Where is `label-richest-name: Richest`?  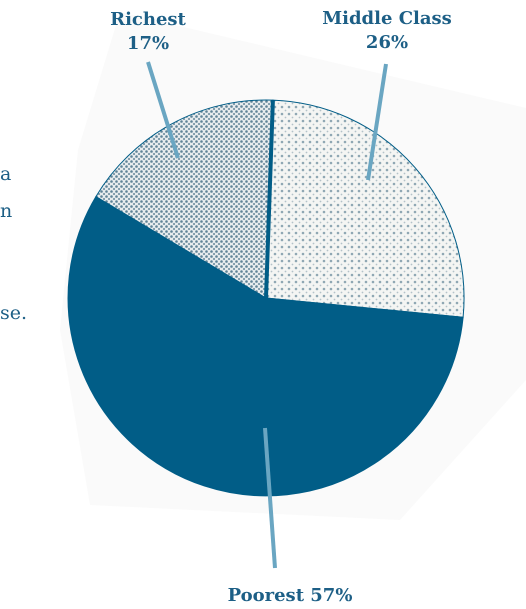 label-richest-name: Richest is located at coordinates (148, 19).